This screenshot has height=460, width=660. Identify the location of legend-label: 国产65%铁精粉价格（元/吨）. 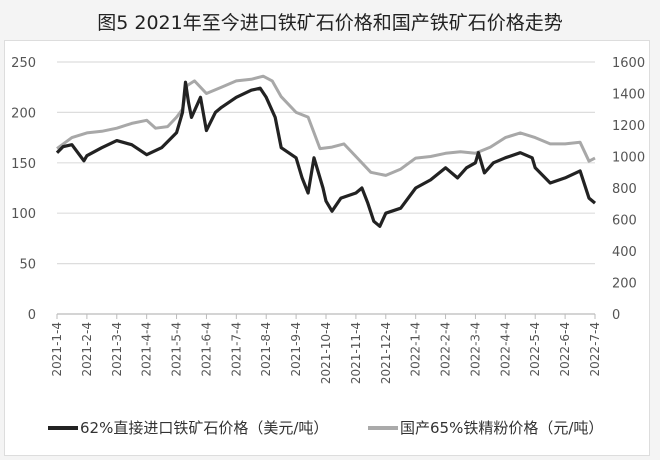
(502, 428).